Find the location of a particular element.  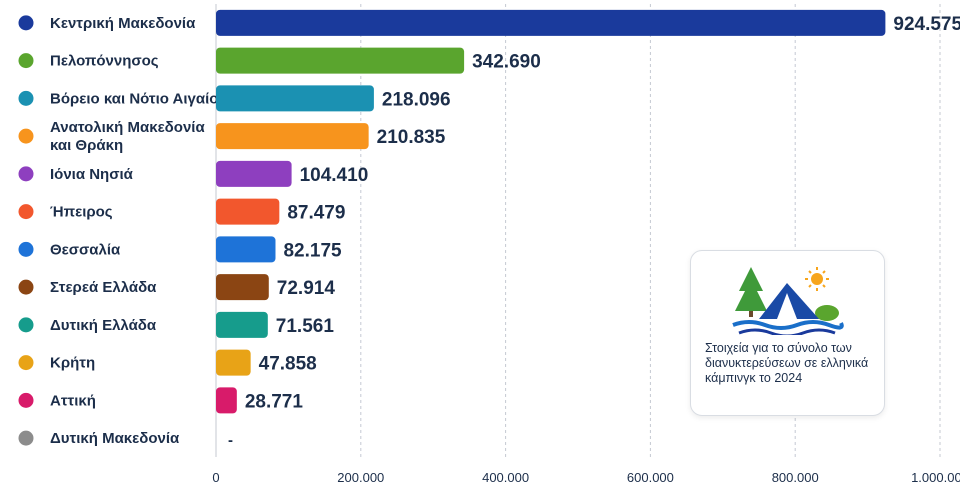

x-tick-label: 600.000 is located at coordinates (650, 477).